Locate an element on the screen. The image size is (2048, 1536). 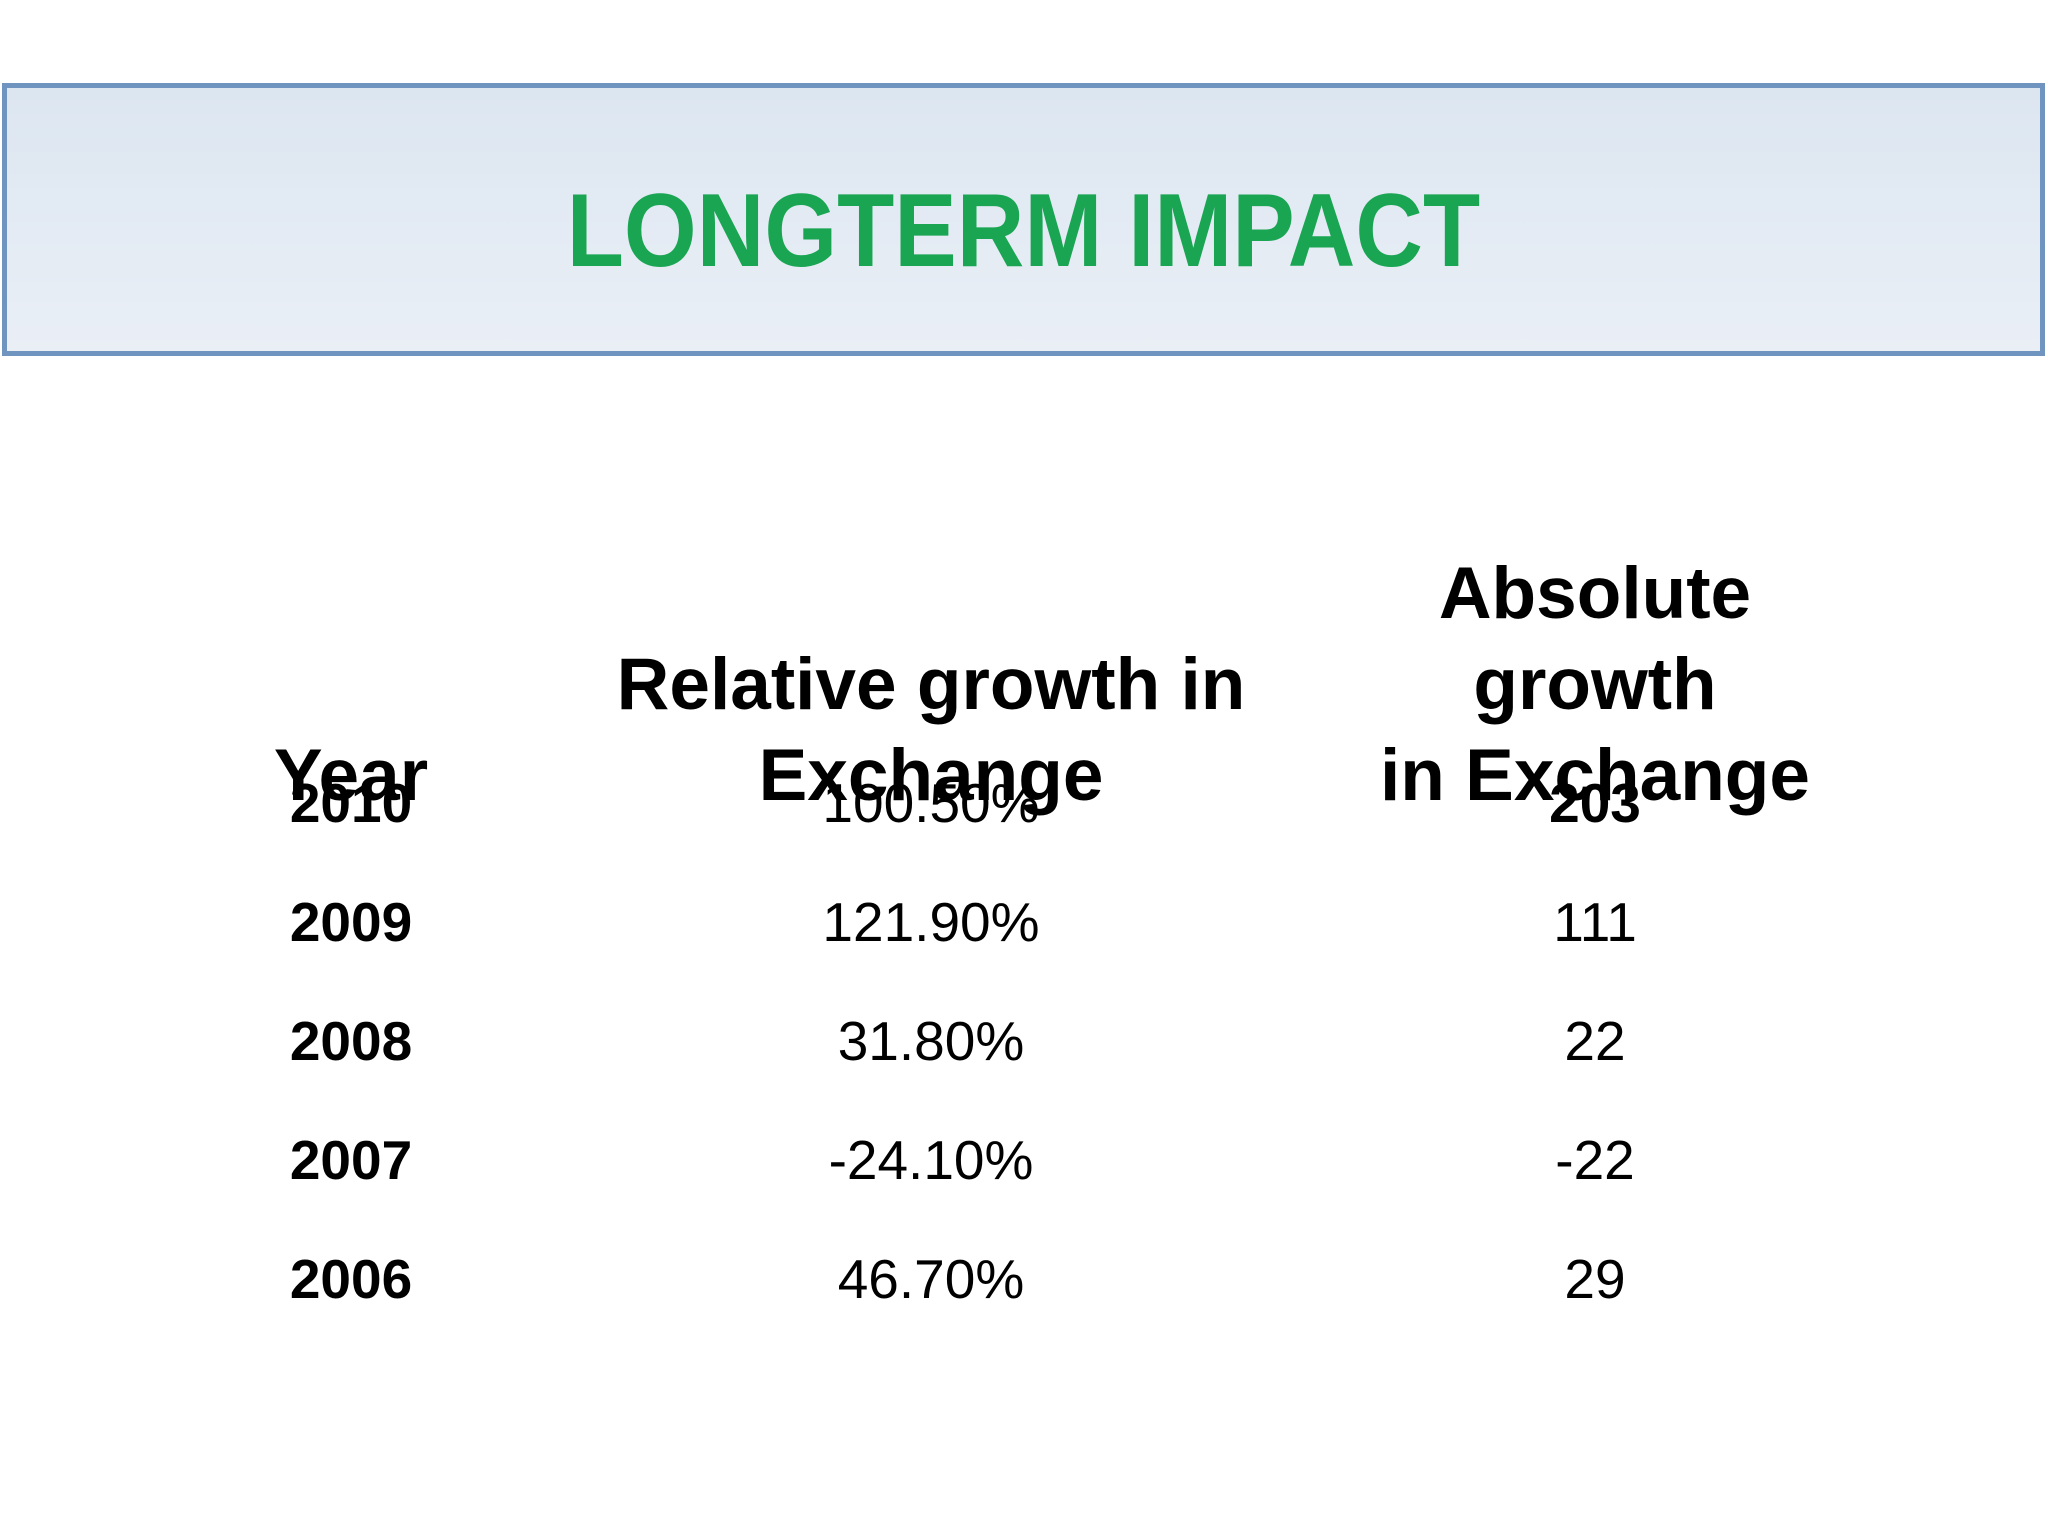
cell-year: 2006 is located at coordinates (351, 1279).